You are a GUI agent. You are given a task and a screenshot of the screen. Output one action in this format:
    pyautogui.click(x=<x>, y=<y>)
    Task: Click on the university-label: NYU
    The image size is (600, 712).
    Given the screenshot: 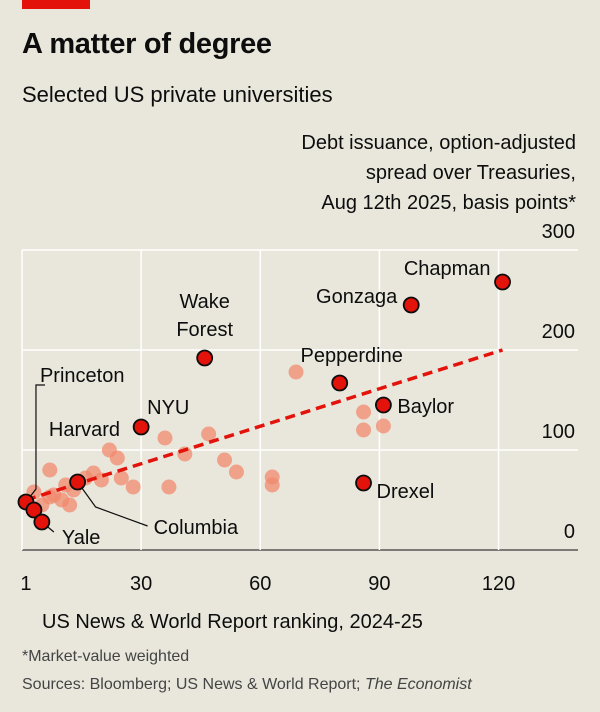 What is the action you would take?
    pyautogui.click(x=168, y=408)
    